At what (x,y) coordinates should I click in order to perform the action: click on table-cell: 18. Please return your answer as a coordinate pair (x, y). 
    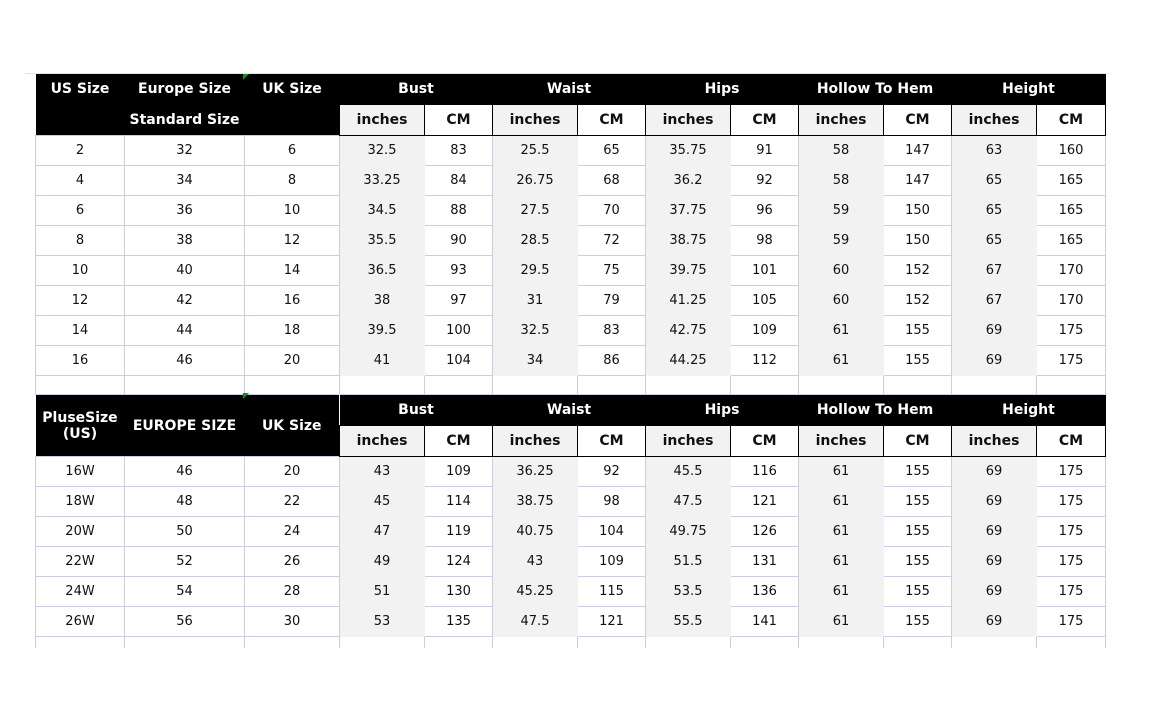
    Looking at the image, I should click on (292, 330).